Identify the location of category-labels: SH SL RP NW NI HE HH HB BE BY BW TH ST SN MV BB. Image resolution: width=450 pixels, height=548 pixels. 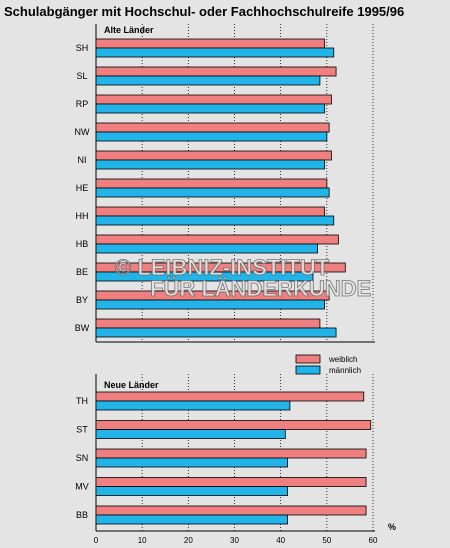
(82, 281).